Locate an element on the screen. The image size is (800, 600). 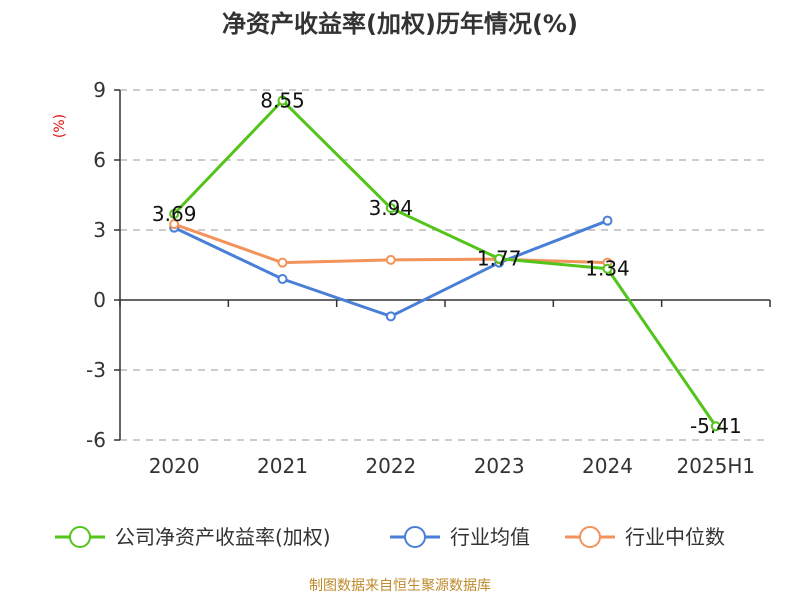
series-line is located at coordinates (391, 268).